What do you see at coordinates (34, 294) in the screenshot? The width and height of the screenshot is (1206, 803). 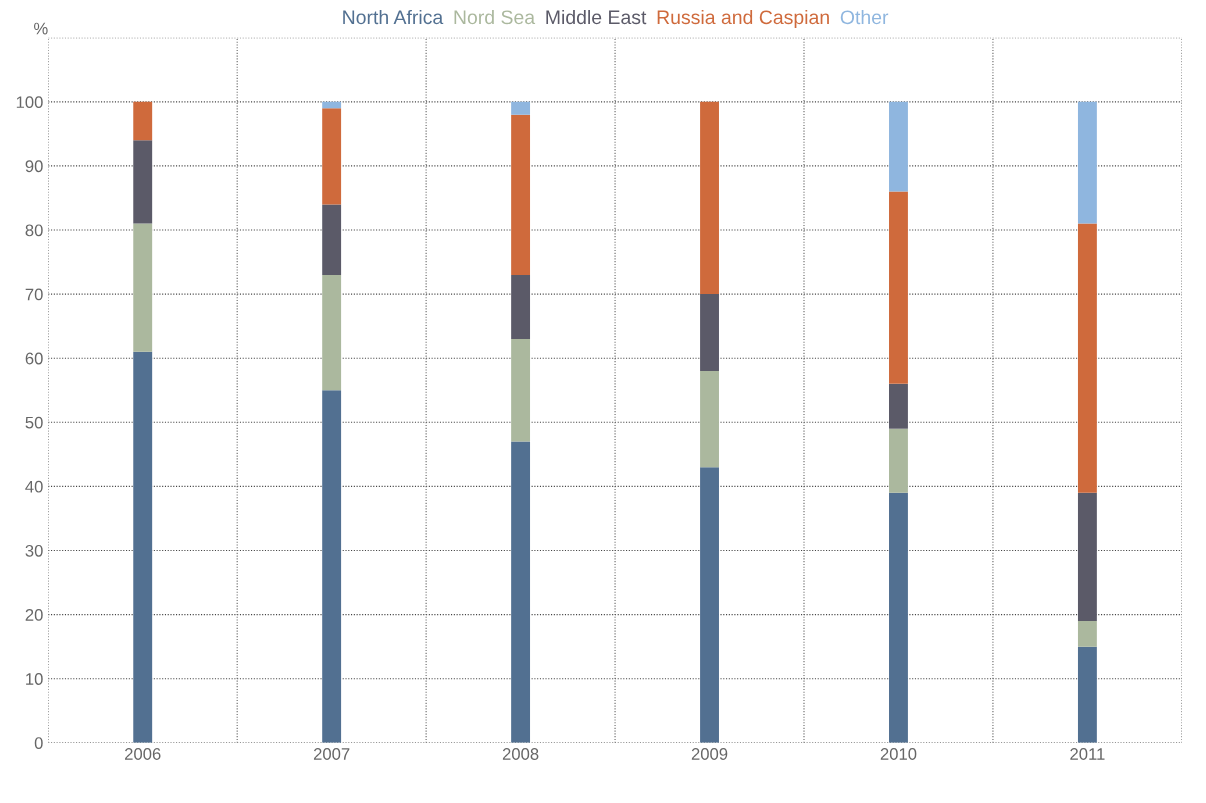 I see `y-tick-label: 70` at bounding box center [34, 294].